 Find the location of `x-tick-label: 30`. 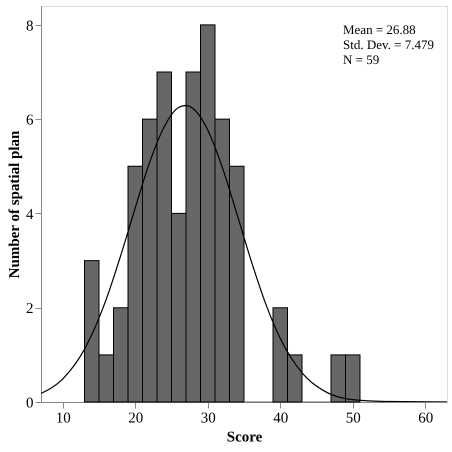

x-tick-label: 30 is located at coordinates (208, 418).